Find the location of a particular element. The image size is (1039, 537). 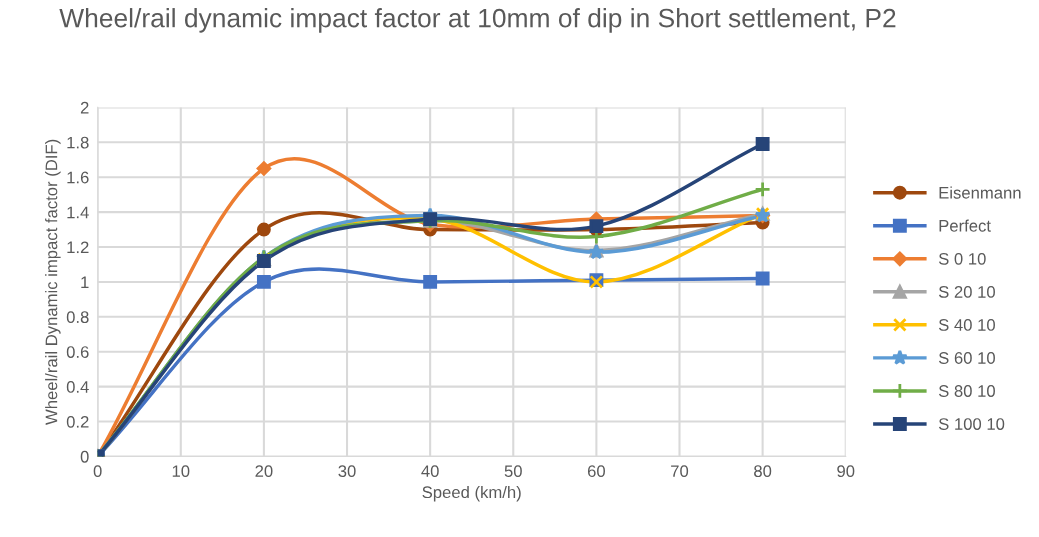

y-tick-label: 1.8 is located at coordinates (78, 142).